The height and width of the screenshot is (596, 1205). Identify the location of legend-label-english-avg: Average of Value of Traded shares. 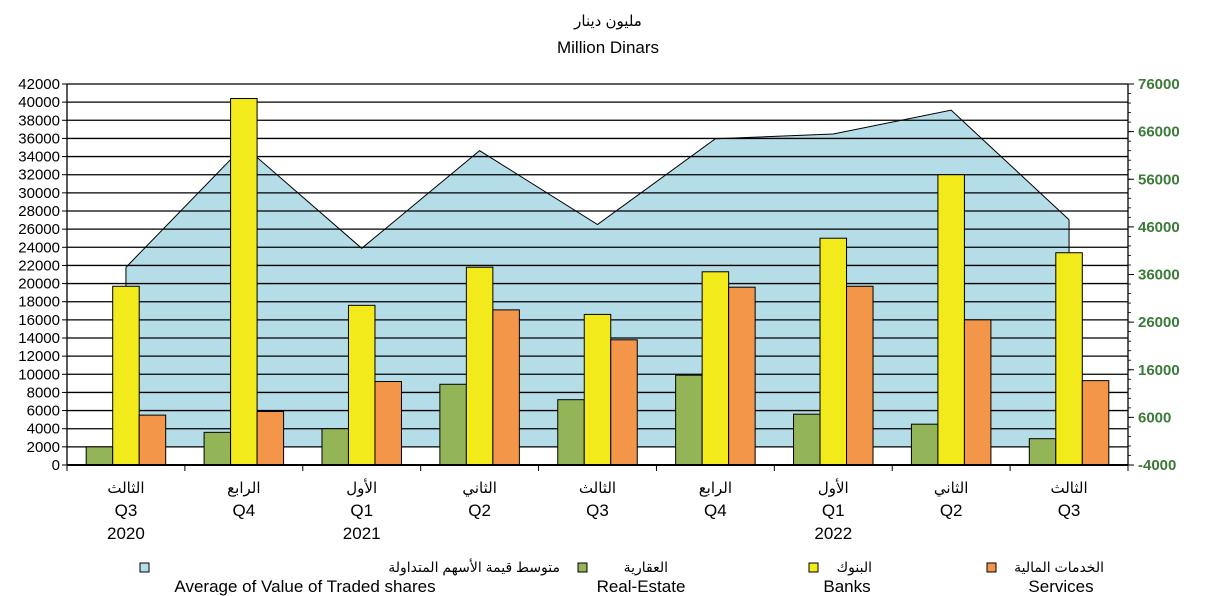
(304, 586).